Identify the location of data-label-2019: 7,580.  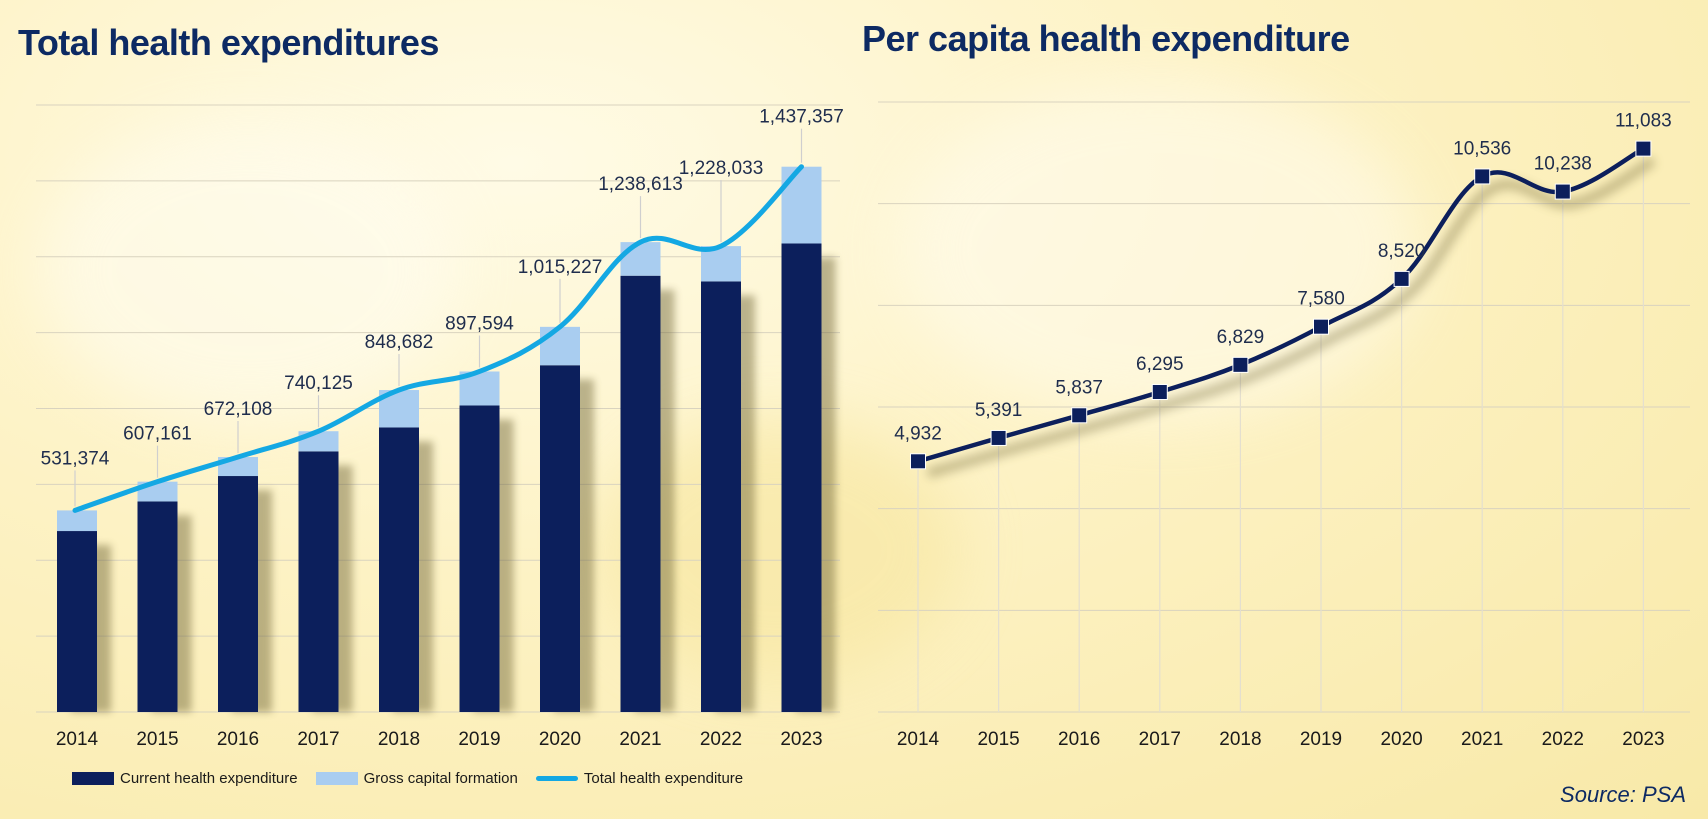
(1321, 299).